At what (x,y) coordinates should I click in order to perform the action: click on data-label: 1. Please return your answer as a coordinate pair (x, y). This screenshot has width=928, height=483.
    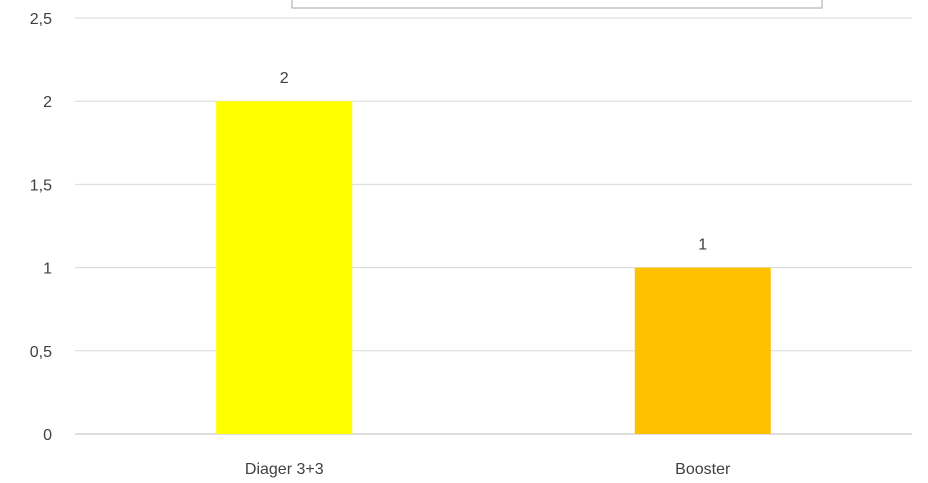
    Looking at the image, I should click on (702, 245).